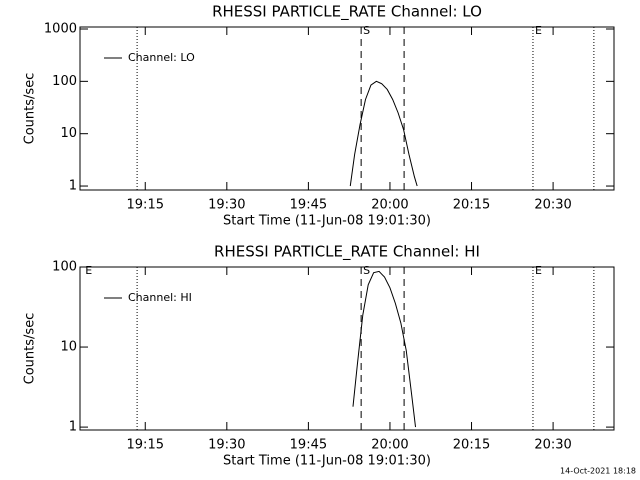 The image size is (640, 480). I want to click on legend-label: Channel: LO, so click(161, 57).